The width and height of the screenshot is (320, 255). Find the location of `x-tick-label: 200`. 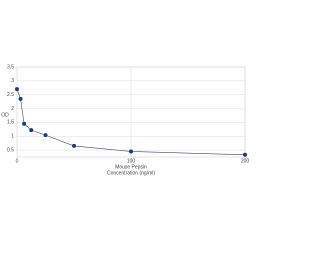

x-tick-label: 200 is located at coordinates (245, 161).